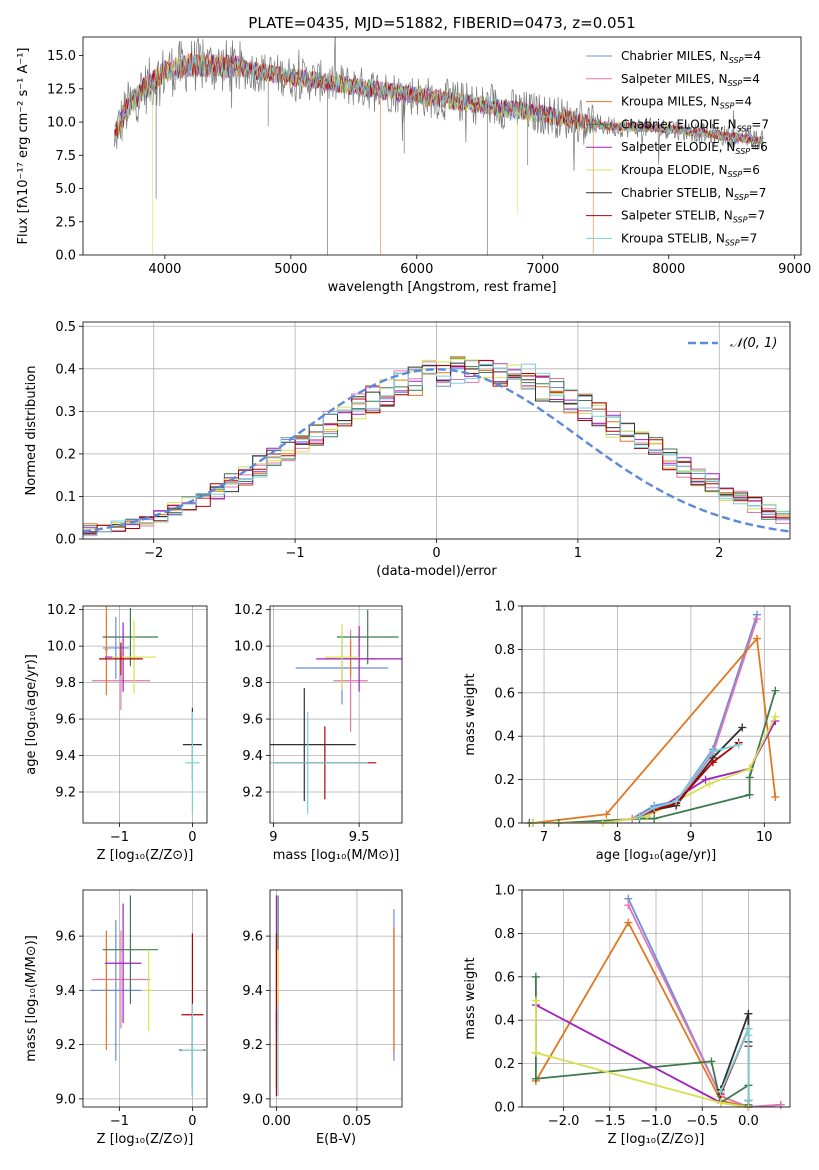 The width and height of the screenshot is (819, 1170). Describe the element at coordinates (436, 571) in the screenshot. I see `x-axis-label: (data-model)/error` at that location.